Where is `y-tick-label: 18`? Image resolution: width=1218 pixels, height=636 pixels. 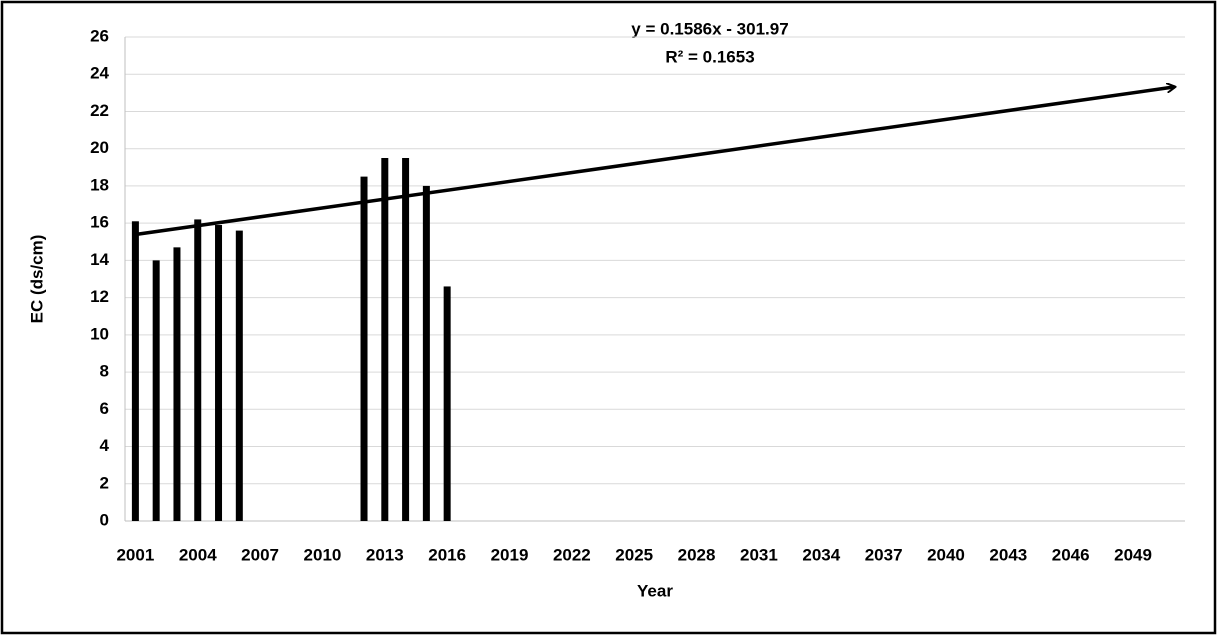 y-tick-label: 18 is located at coordinates (99, 184).